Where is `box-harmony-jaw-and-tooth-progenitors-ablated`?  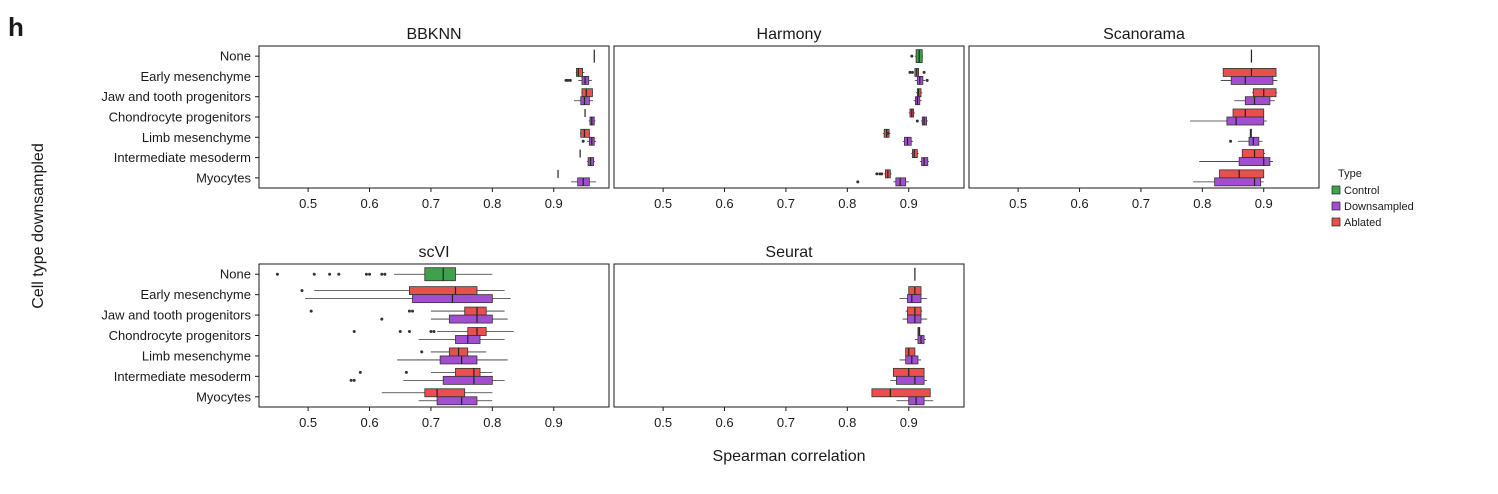
box-harmony-jaw-and-tooth-progenitors-ablated is located at coordinates (919, 93).